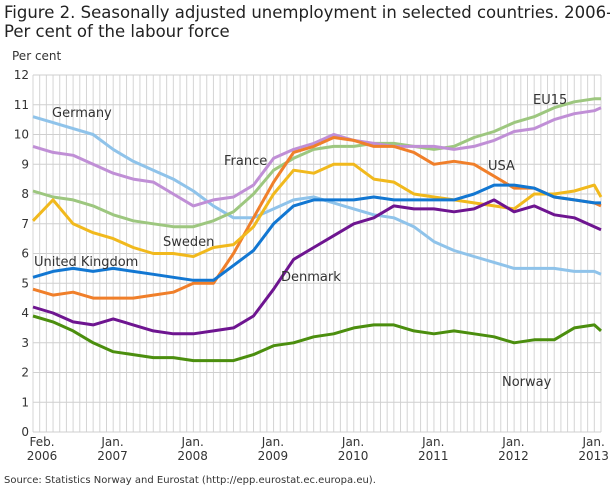 The height and width of the screenshot is (488, 610). I want to click on series-label-germany: Germany, so click(82, 113).